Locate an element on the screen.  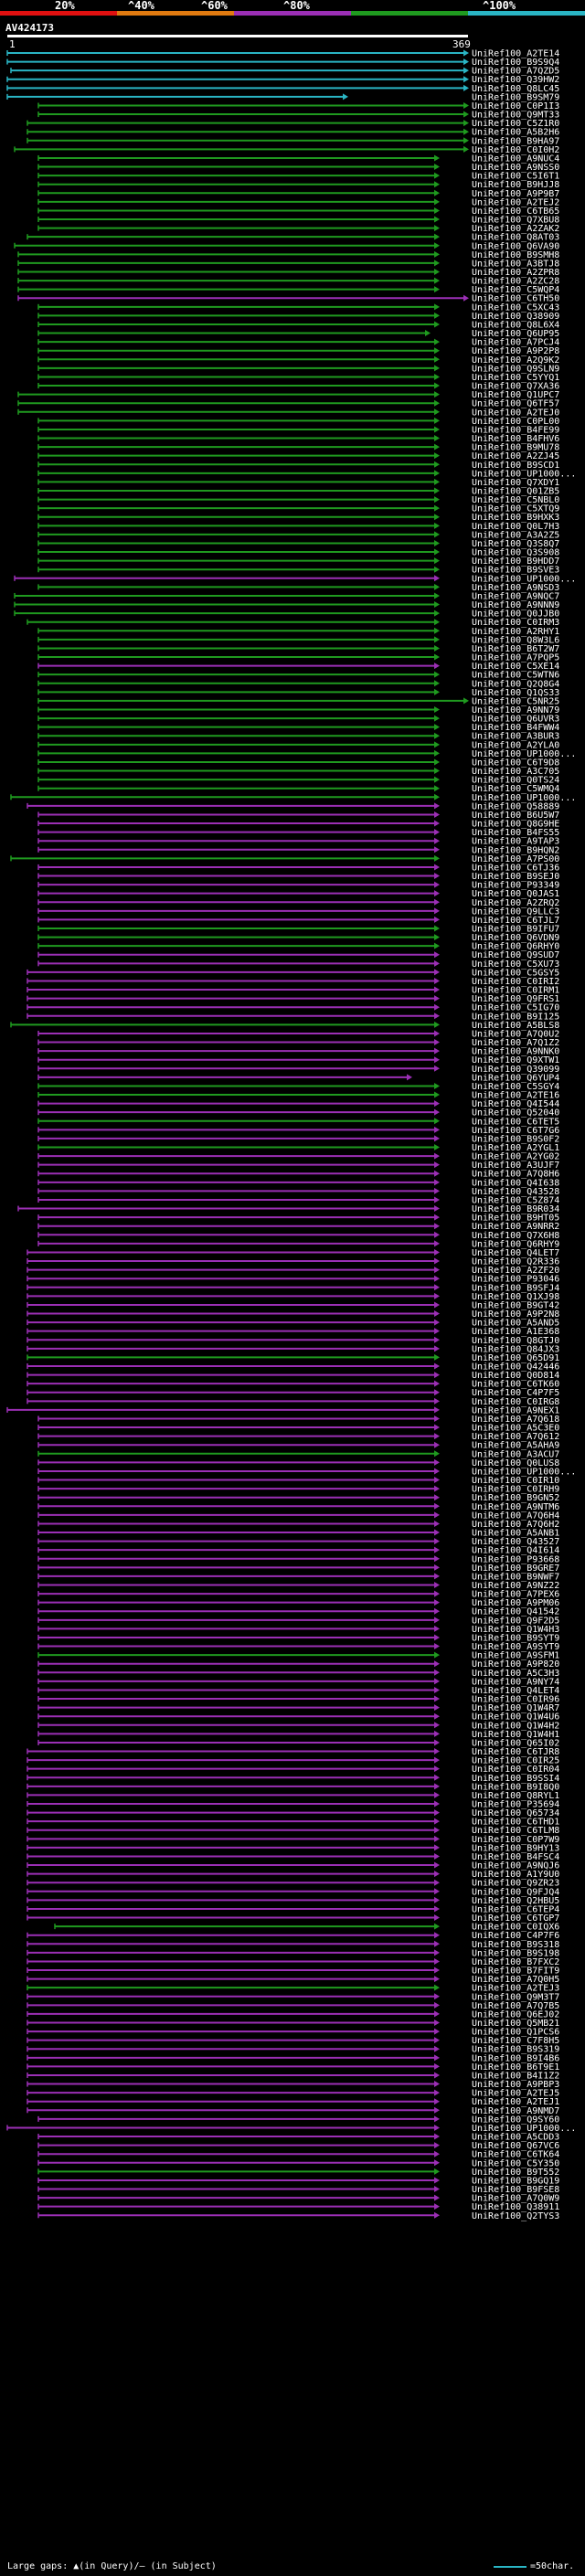
hit-row: UniRef100_B4FHV6 is located at coordinates (298, 439).